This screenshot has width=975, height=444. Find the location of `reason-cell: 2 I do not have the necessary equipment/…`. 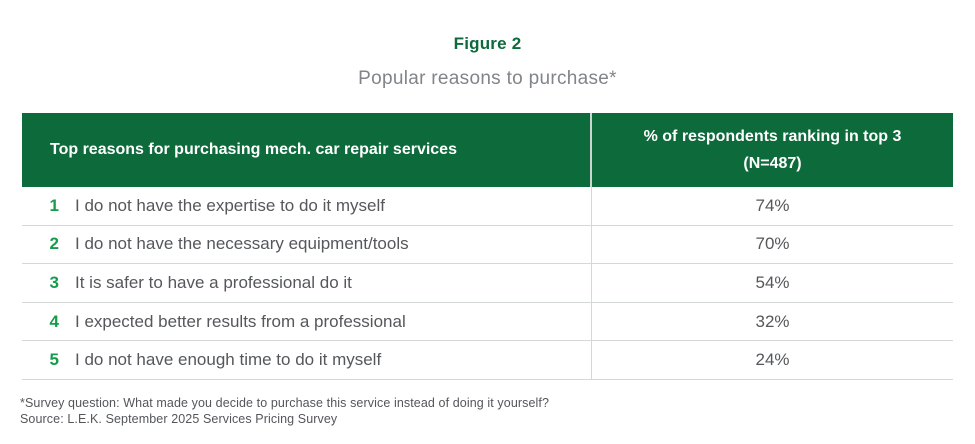

reason-cell: 2 I do not have the necessary equipment/… is located at coordinates (307, 244).